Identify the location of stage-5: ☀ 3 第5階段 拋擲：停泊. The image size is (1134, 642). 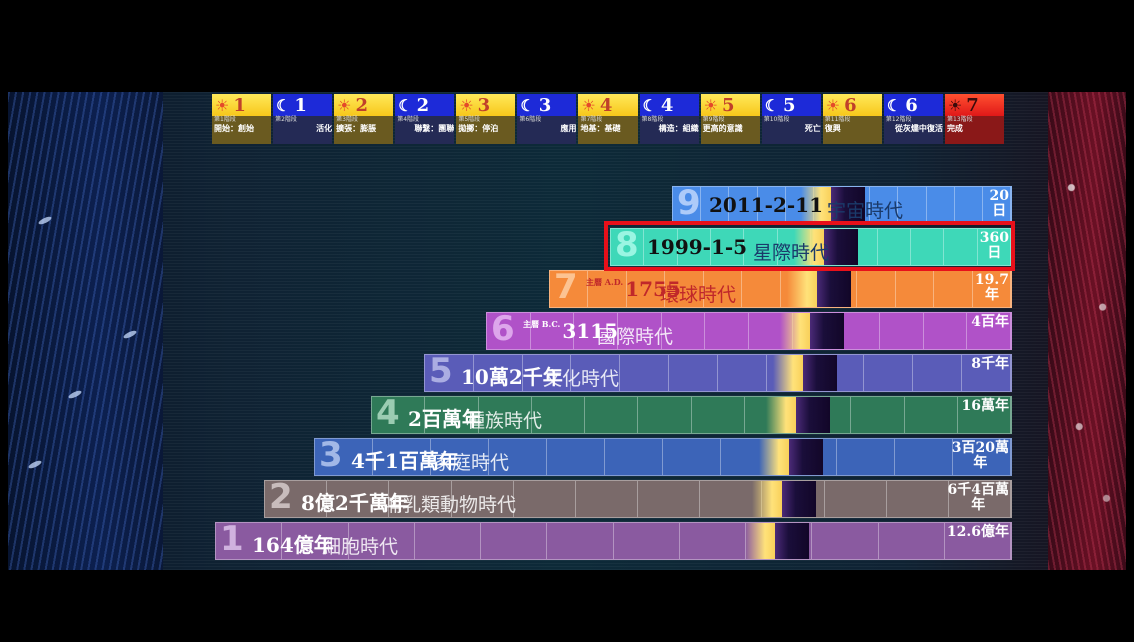
(486, 119).